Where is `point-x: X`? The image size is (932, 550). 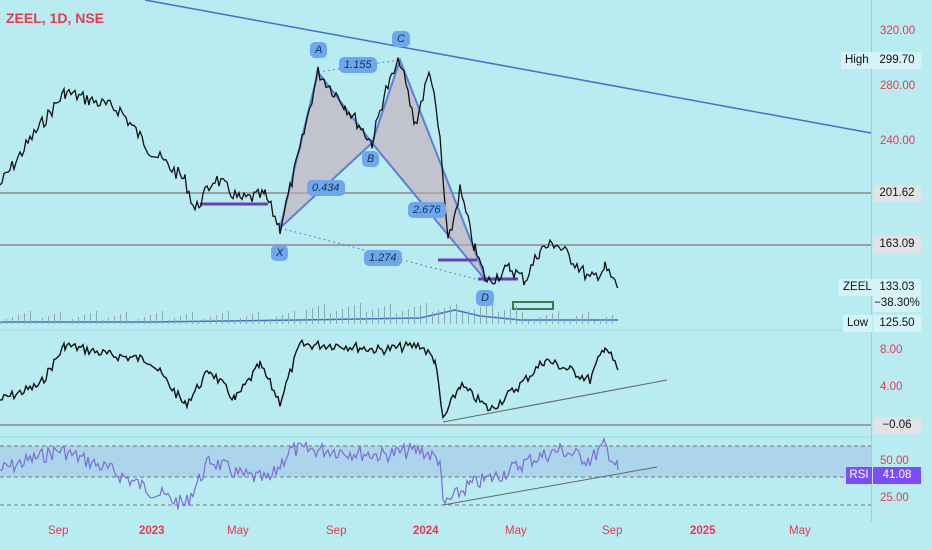 point-x: X is located at coordinates (280, 253).